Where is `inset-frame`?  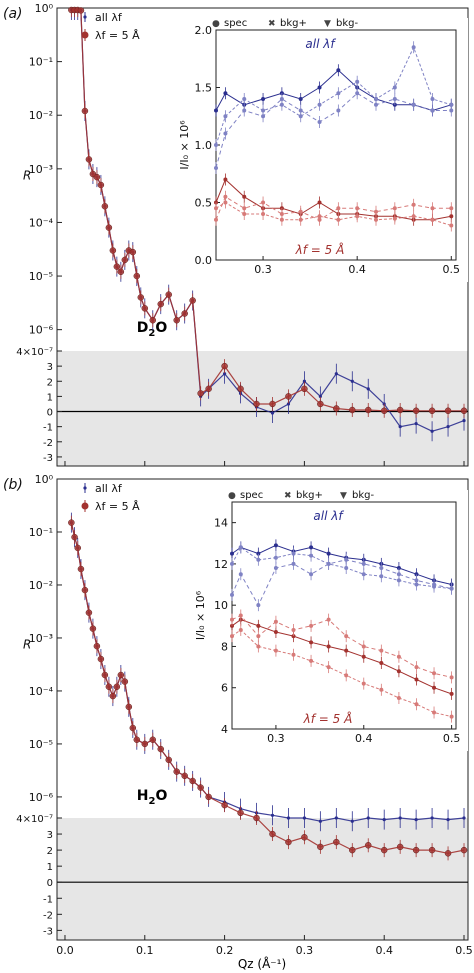
inset-frame is located at coordinates (344, 615).